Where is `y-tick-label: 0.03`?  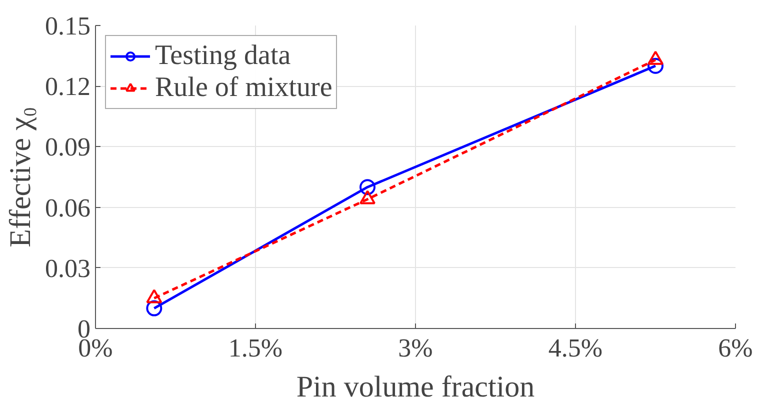
y-tick-label: 0.03 is located at coordinates (67, 268).